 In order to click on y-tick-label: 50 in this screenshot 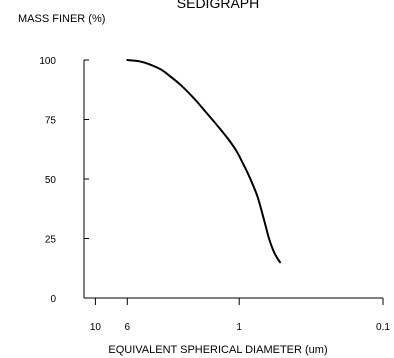, I will do `click(51, 180)`.